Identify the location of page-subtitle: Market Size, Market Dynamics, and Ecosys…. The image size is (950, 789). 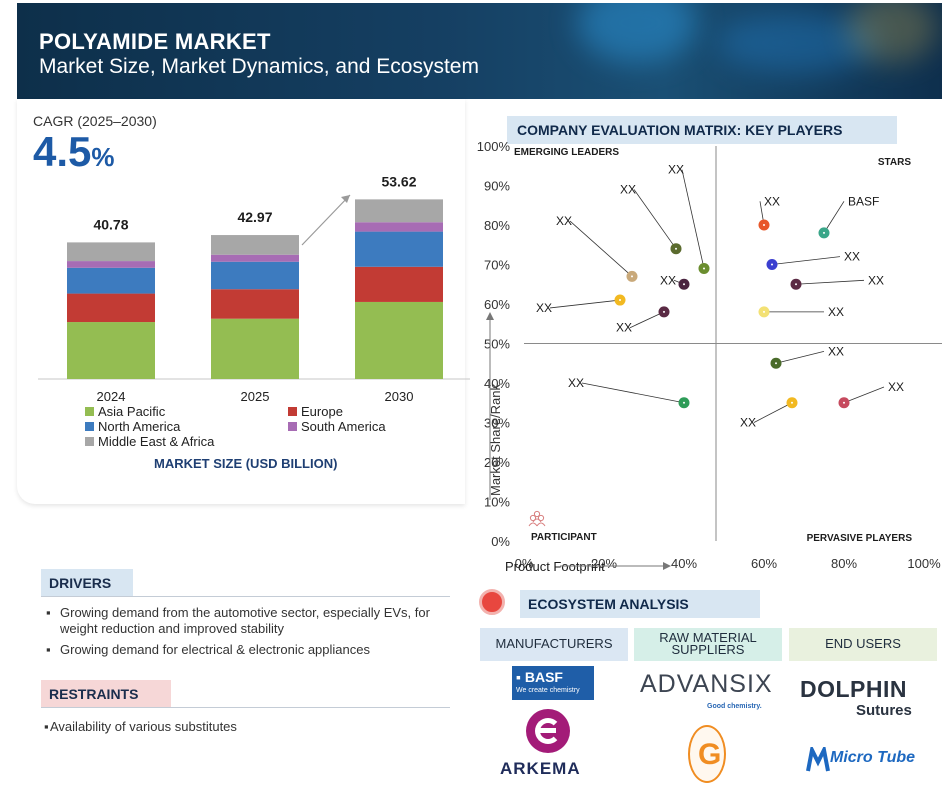
(259, 66).